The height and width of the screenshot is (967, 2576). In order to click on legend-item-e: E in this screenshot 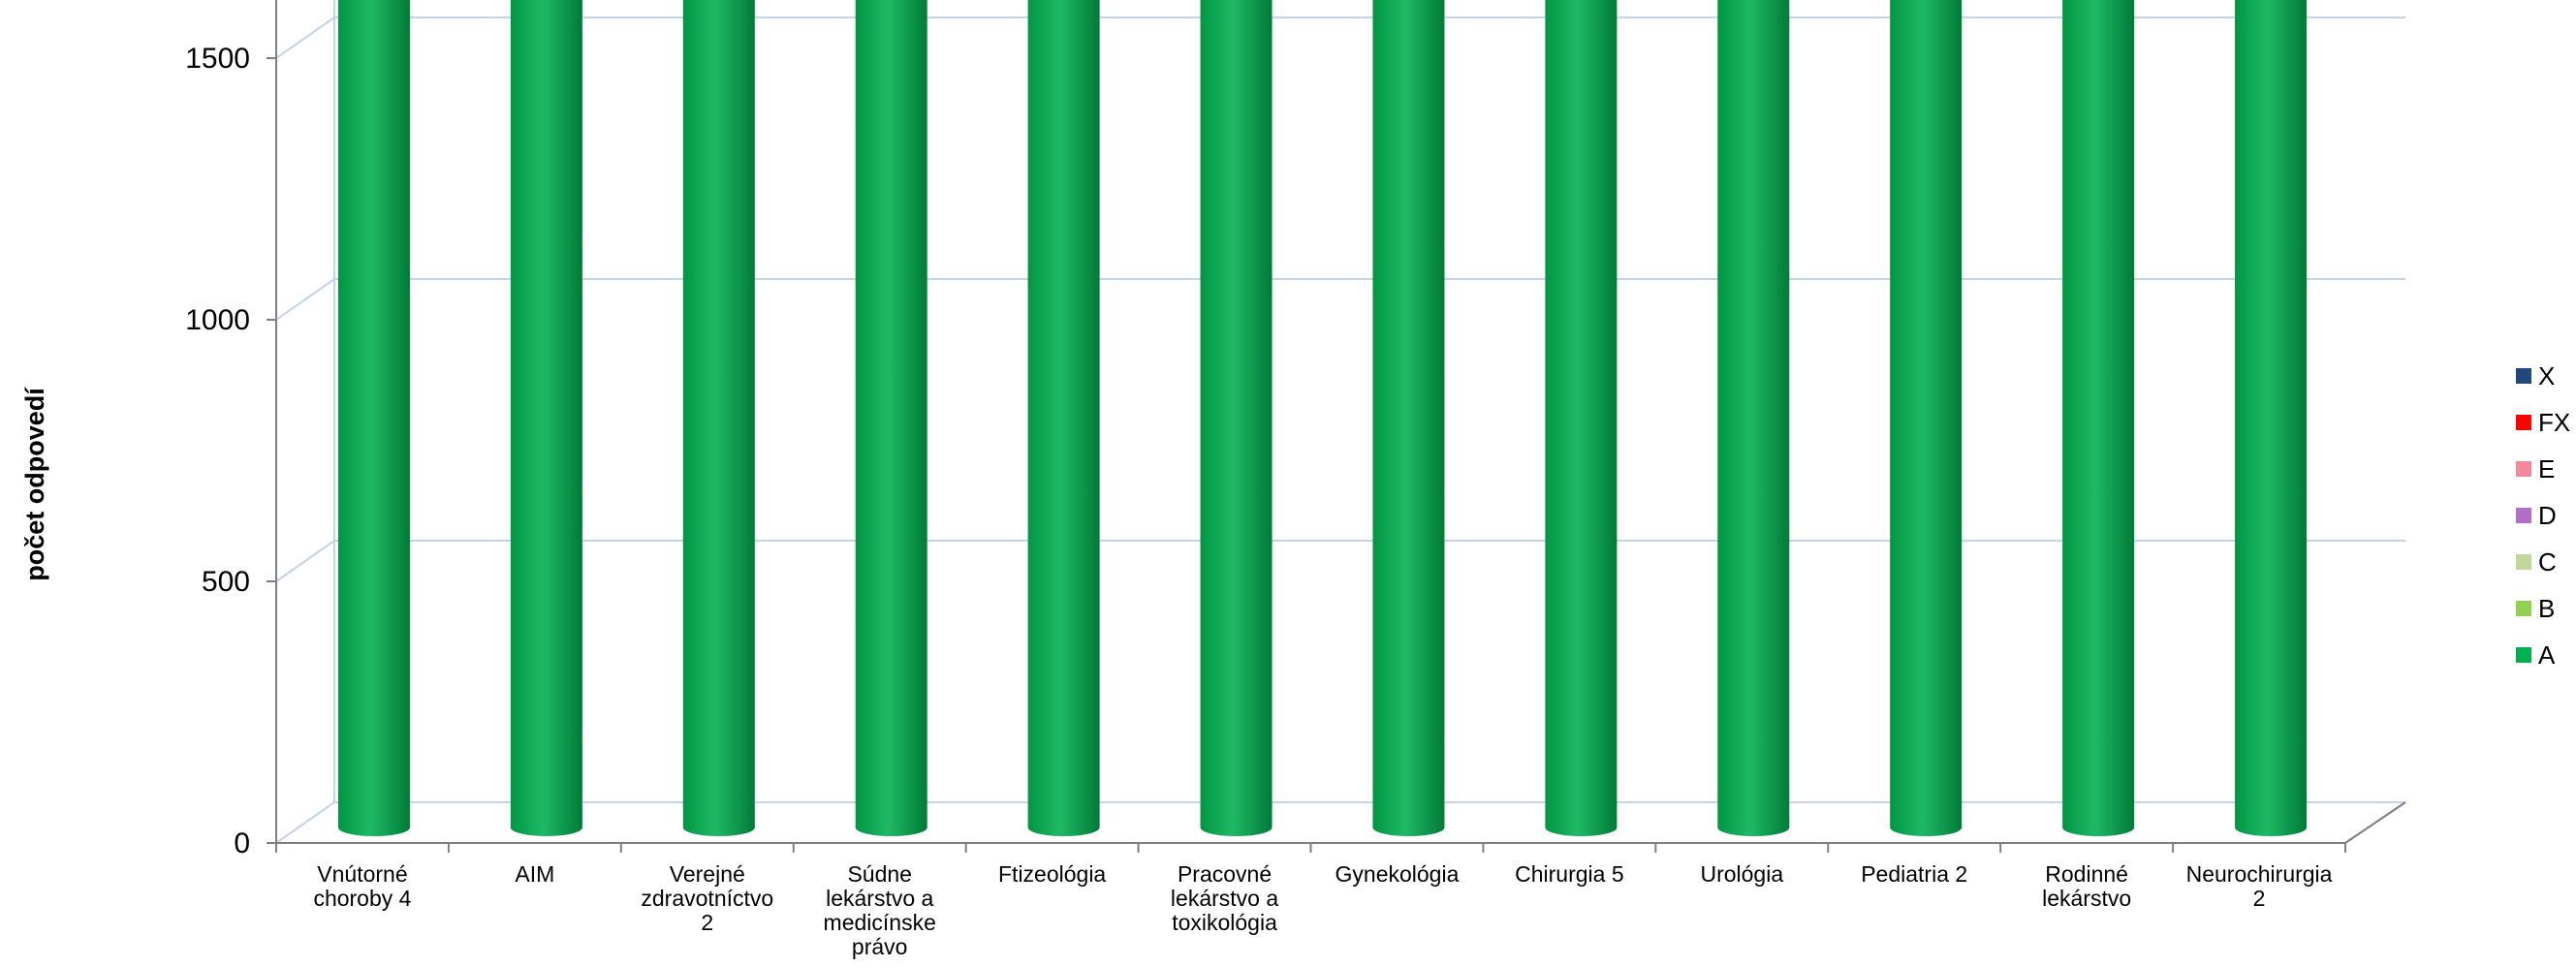, I will do `click(2535, 469)`.